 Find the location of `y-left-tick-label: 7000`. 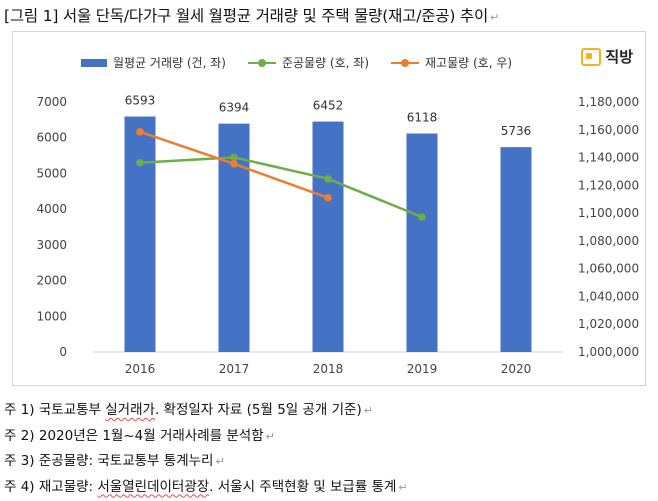

y-left-tick-label: 7000 is located at coordinates (51, 102).